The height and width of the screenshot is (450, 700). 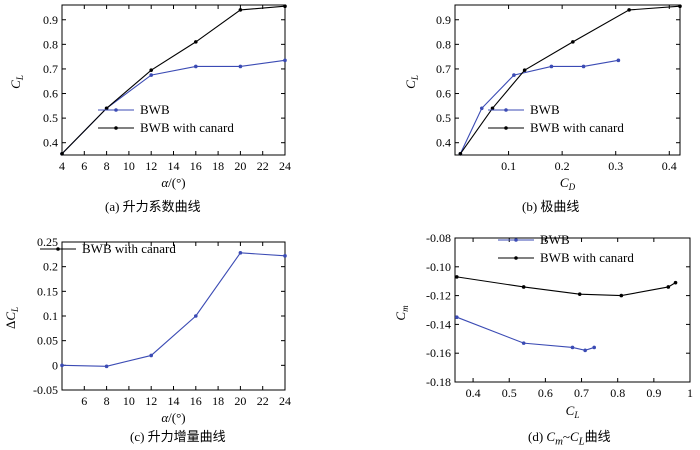 I want to click on x-tick-label: 6, so click(x=84, y=166).